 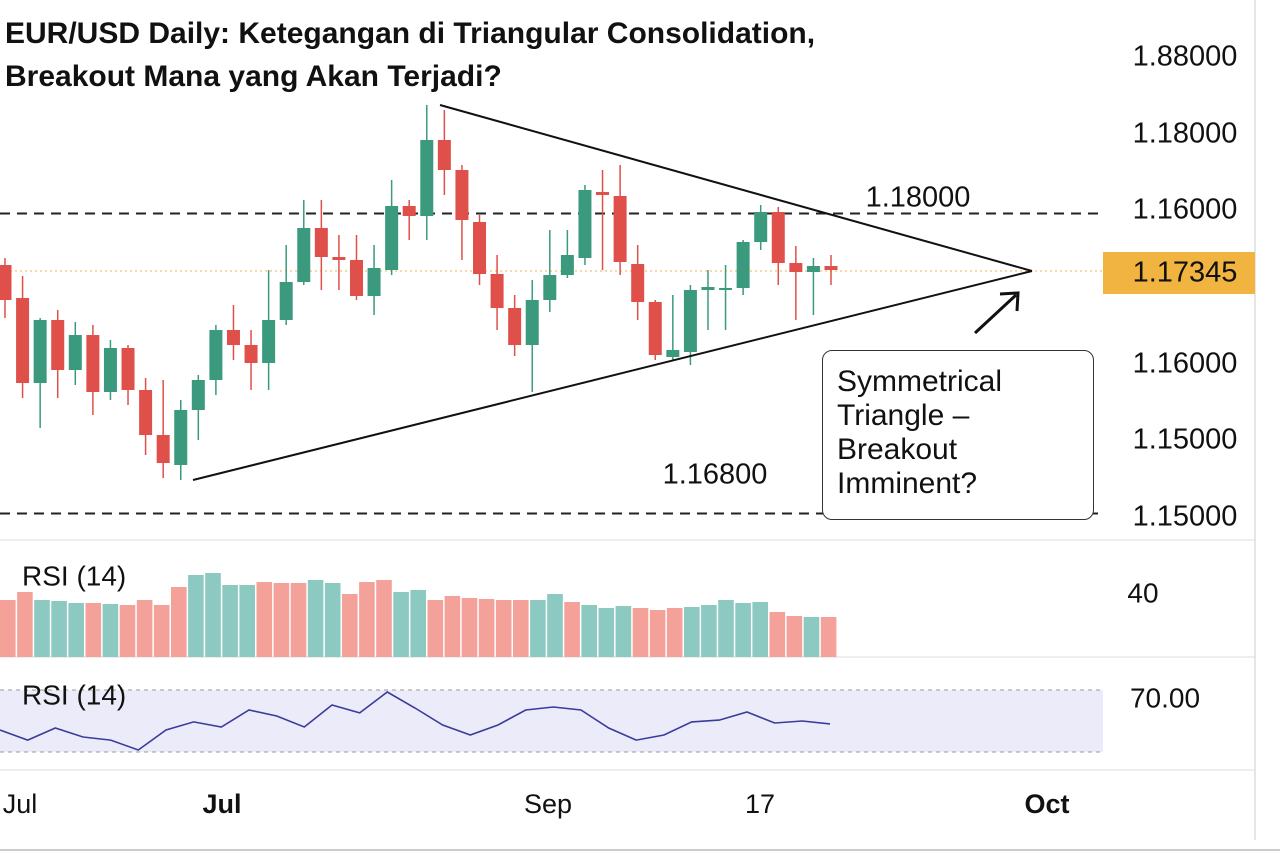 I want to click on price-label: 1.15000, so click(x=1185, y=440).